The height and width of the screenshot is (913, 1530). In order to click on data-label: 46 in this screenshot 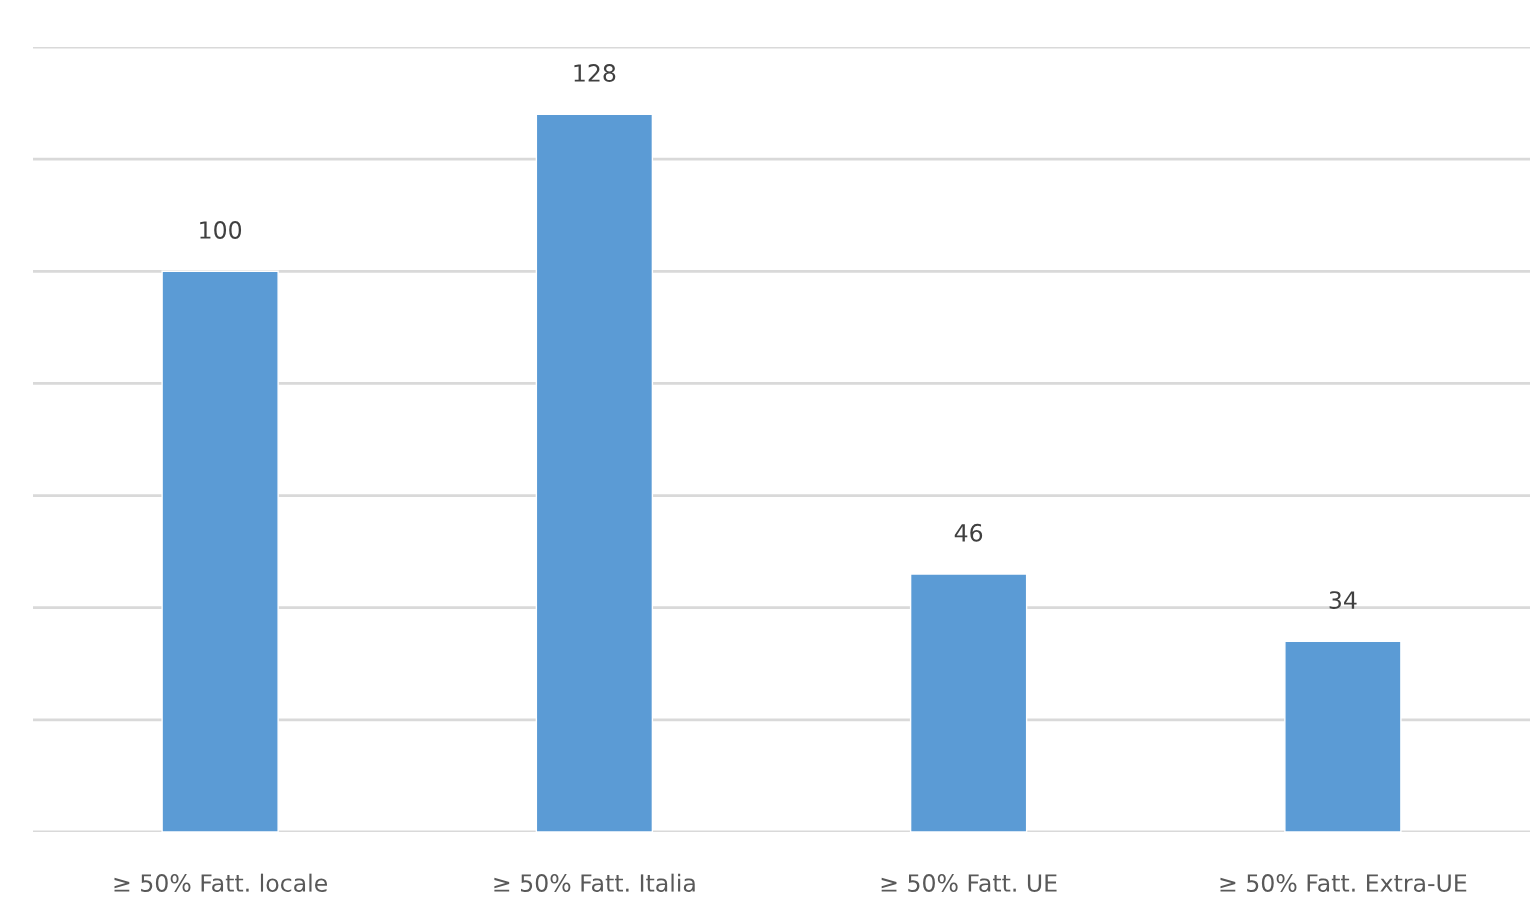, I will do `click(968, 532)`.